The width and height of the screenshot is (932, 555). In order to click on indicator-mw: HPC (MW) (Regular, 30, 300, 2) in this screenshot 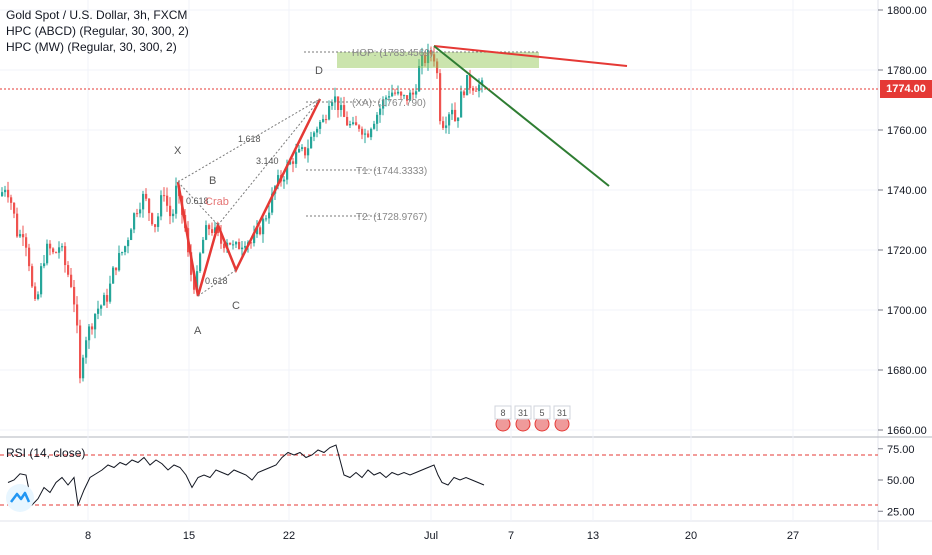, I will do `click(91, 47)`.